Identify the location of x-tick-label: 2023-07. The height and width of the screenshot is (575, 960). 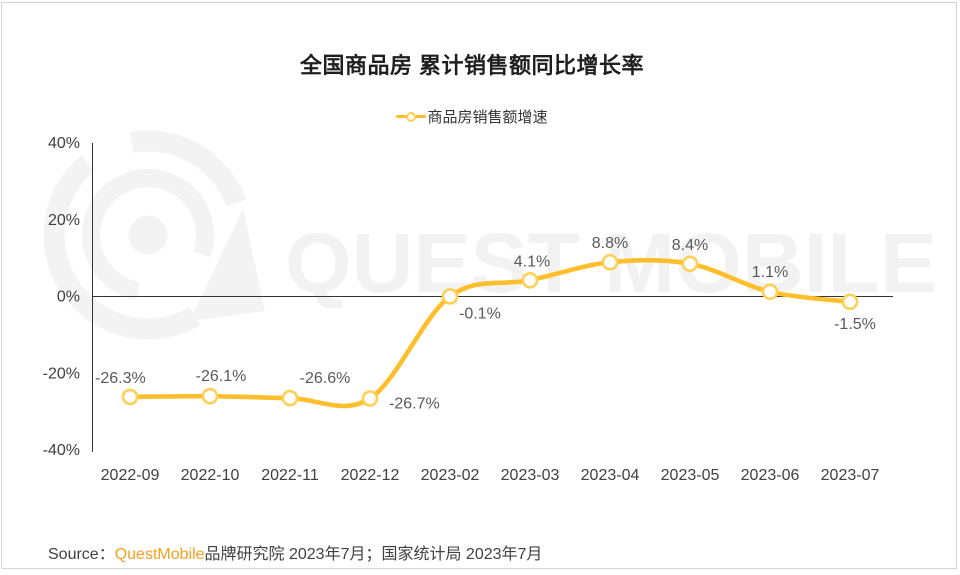
(850, 475).